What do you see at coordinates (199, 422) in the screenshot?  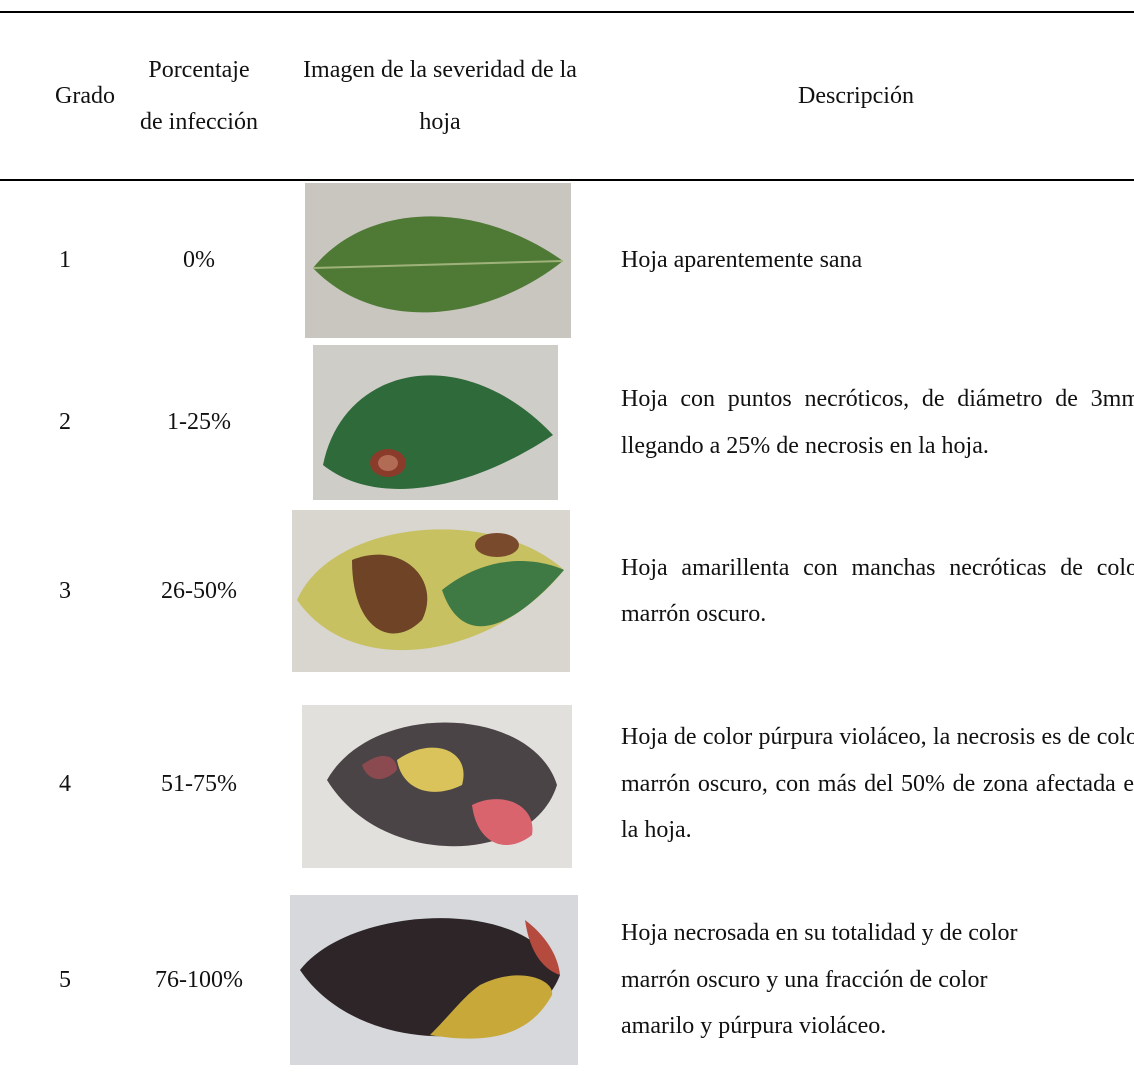 I see `percentage: 1-25%` at bounding box center [199, 422].